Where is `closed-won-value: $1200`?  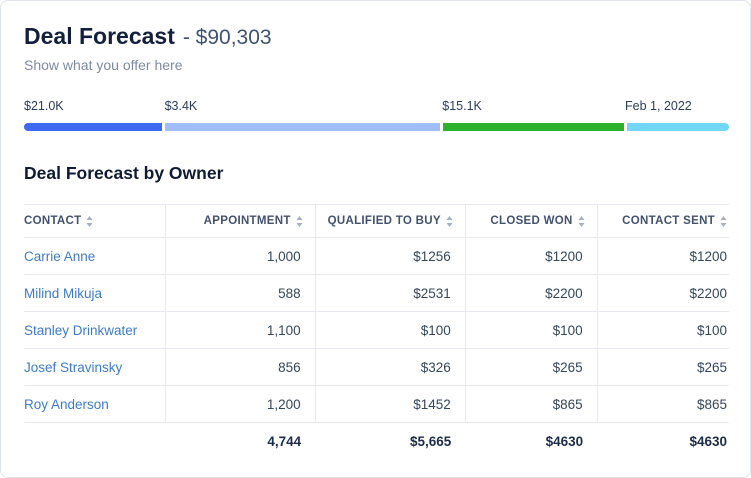
closed-won-value: $1200 is located at coordinates (531, 256).